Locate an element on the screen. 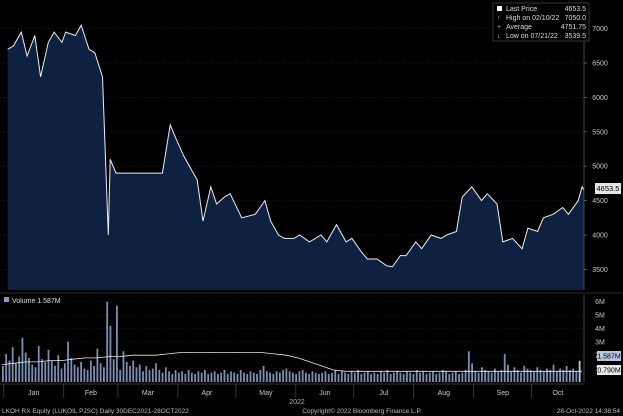  price-tick-label: 4500 is located at coordinates (600, 201).